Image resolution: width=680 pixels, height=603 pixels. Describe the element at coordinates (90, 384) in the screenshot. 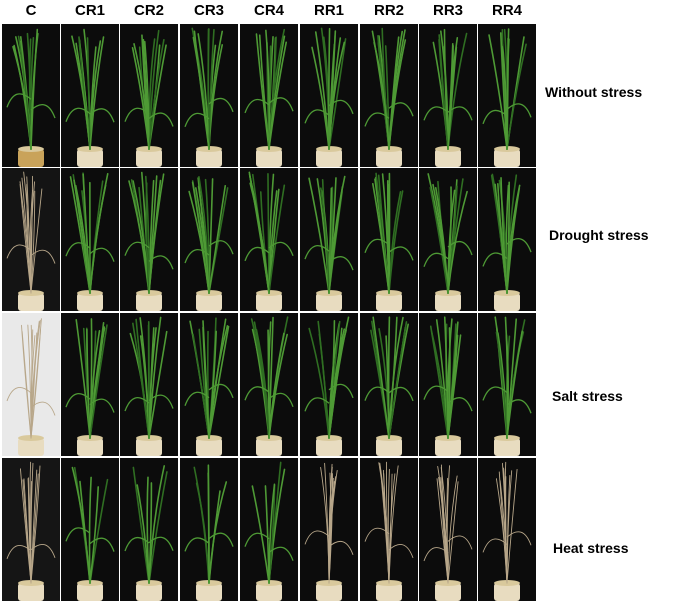

I see `plant-photo-cr1-row3` at that location.